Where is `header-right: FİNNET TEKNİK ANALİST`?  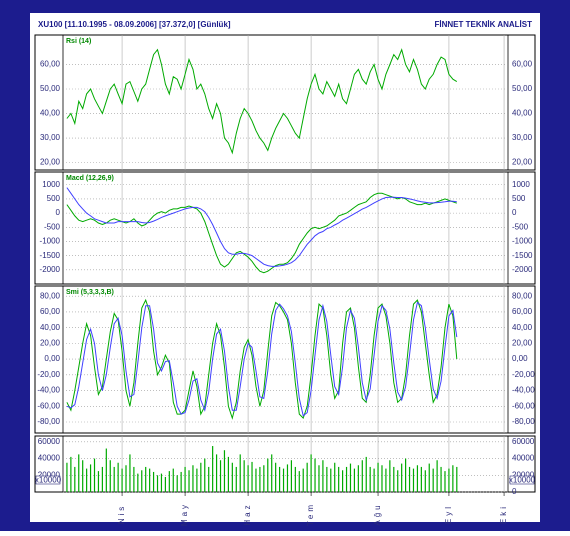 header-right: FİNNET TEKNİK ANALİST is located at coordinates (484, 24).